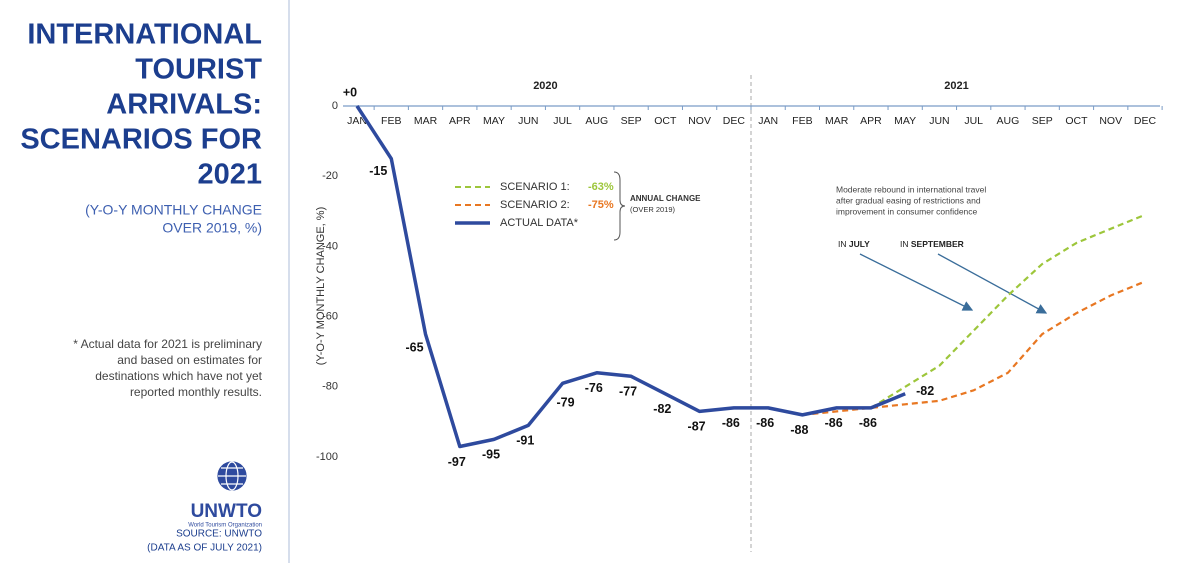 The image size is (1193, 563). Describe the element at coordinates (173, 210) in the screenshot. I see `subtitle-line: (Y-O-Y MONTHLY CHANGE` at that location.